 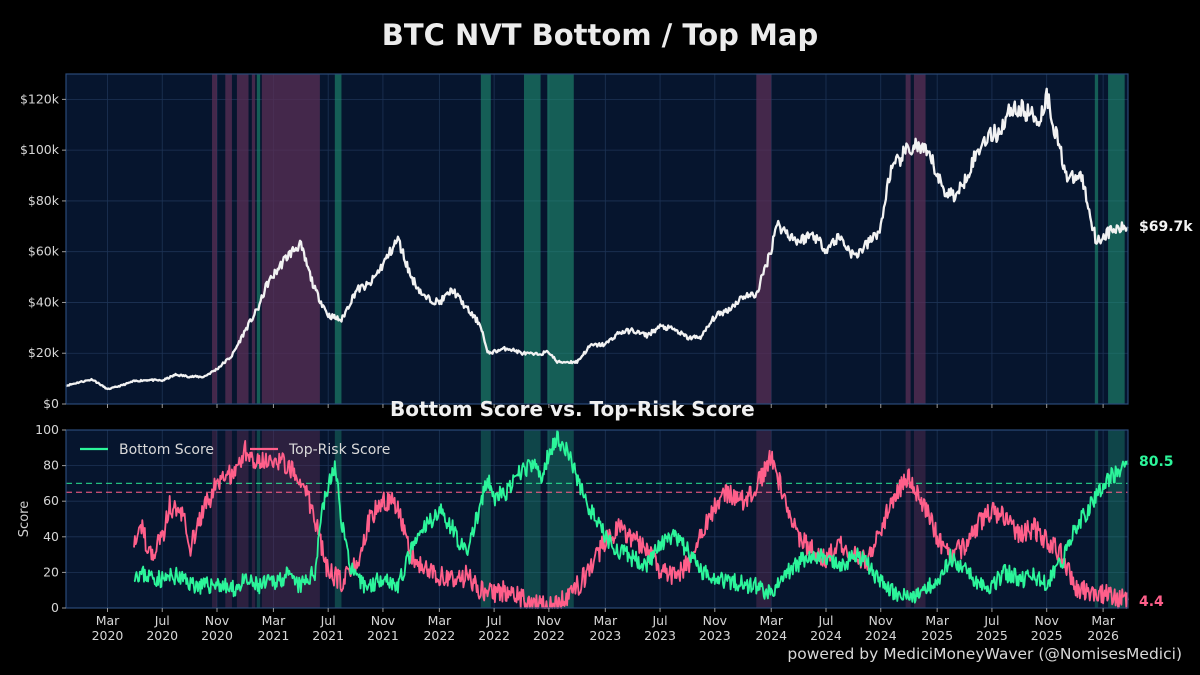 What do you see at coordinates (600, 35) in the screenshot?
I see `chart-title: BTC NVT Bottom / Top Map` at bounding box center [600, 35].